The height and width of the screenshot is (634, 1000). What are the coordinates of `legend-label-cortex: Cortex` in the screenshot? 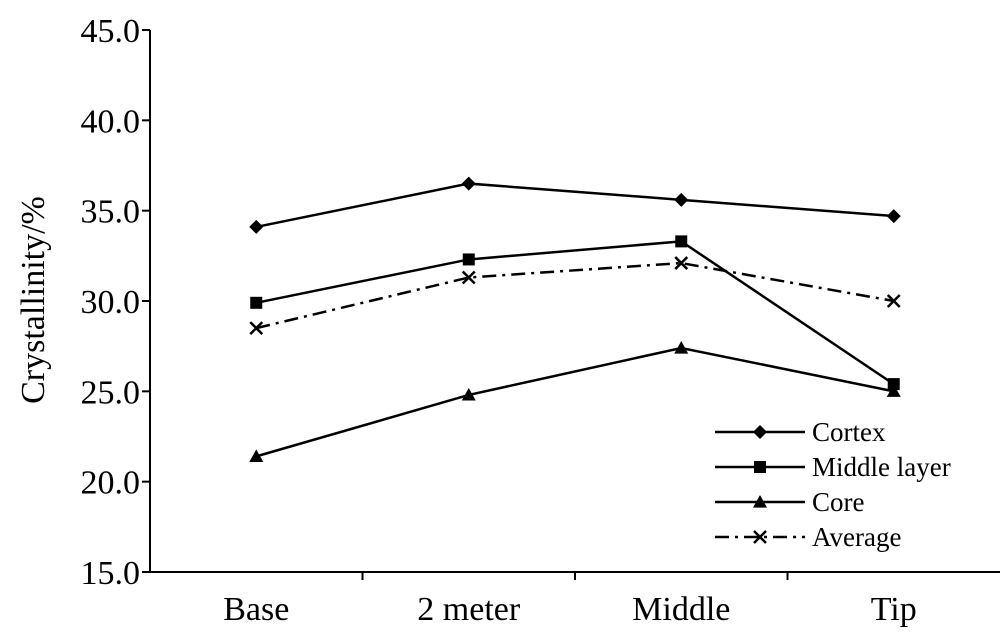 It's located at (849, 432).